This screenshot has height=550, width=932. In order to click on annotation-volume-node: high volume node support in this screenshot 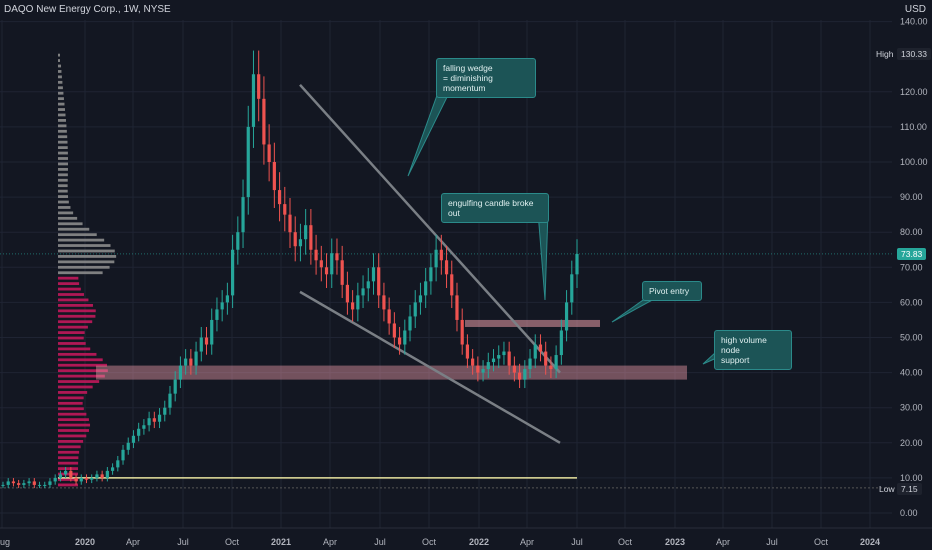, I will do `click(753, 350)`.